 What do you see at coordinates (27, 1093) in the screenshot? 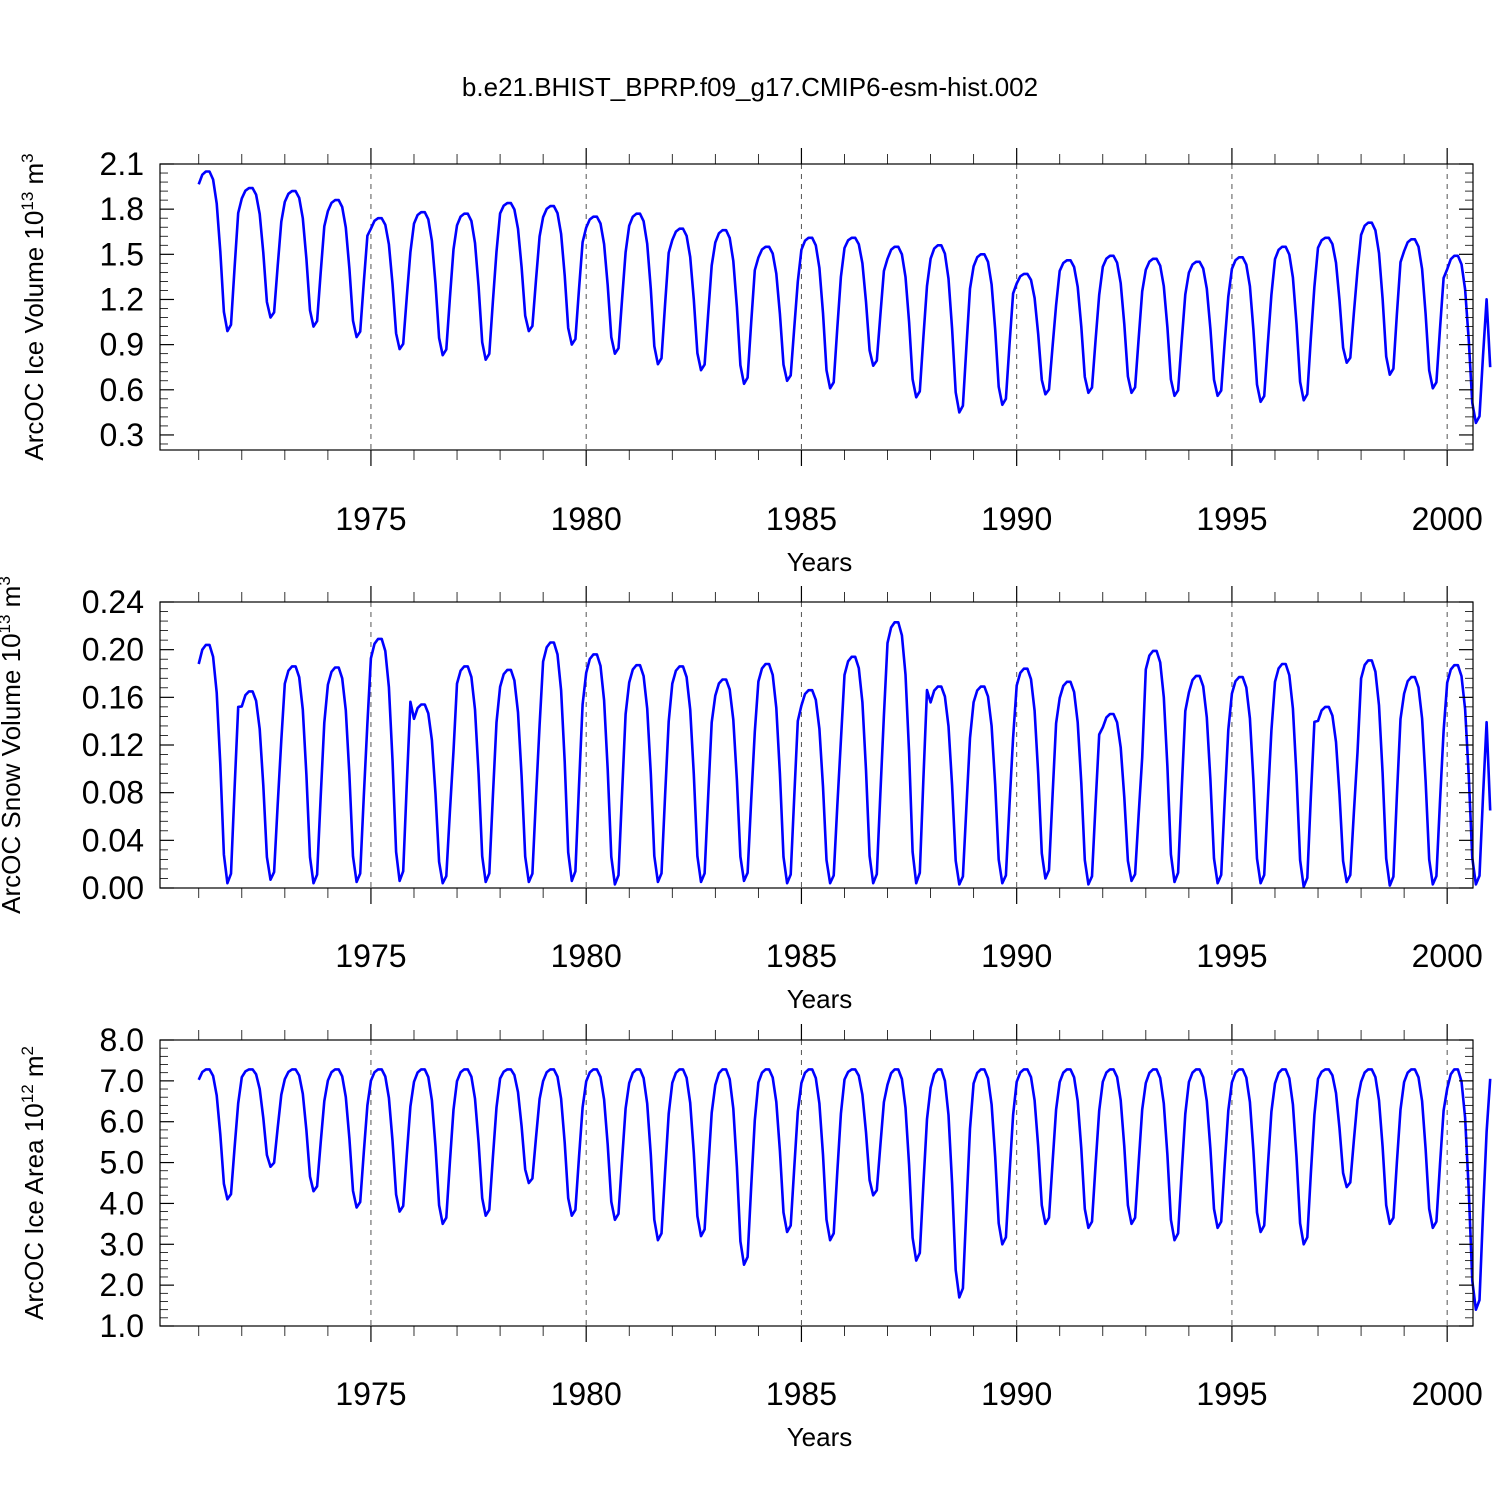
I see `y-axis-label-exponent: 12` at bounding box center [27, 1093].